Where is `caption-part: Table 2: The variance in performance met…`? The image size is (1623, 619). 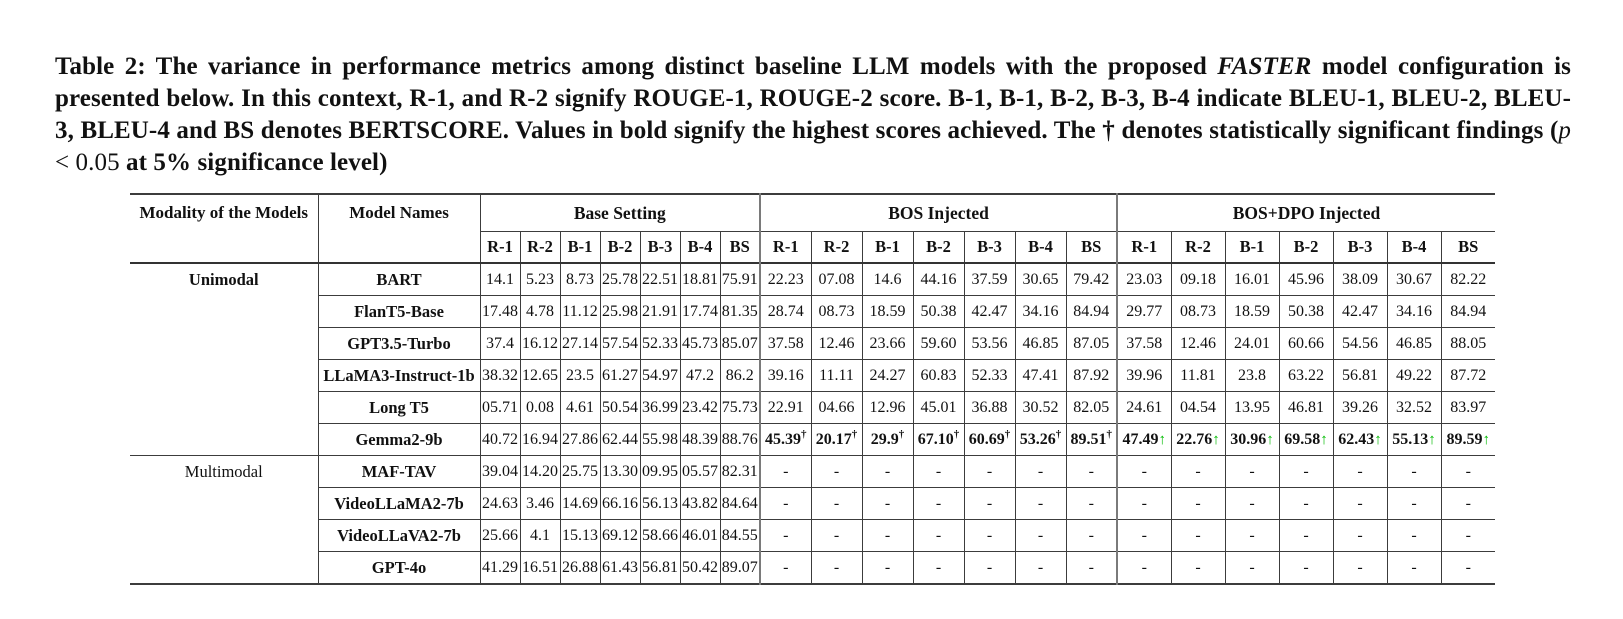
caption-part: Table 2: The variance in performance met… is located at coordinates (636, 66).